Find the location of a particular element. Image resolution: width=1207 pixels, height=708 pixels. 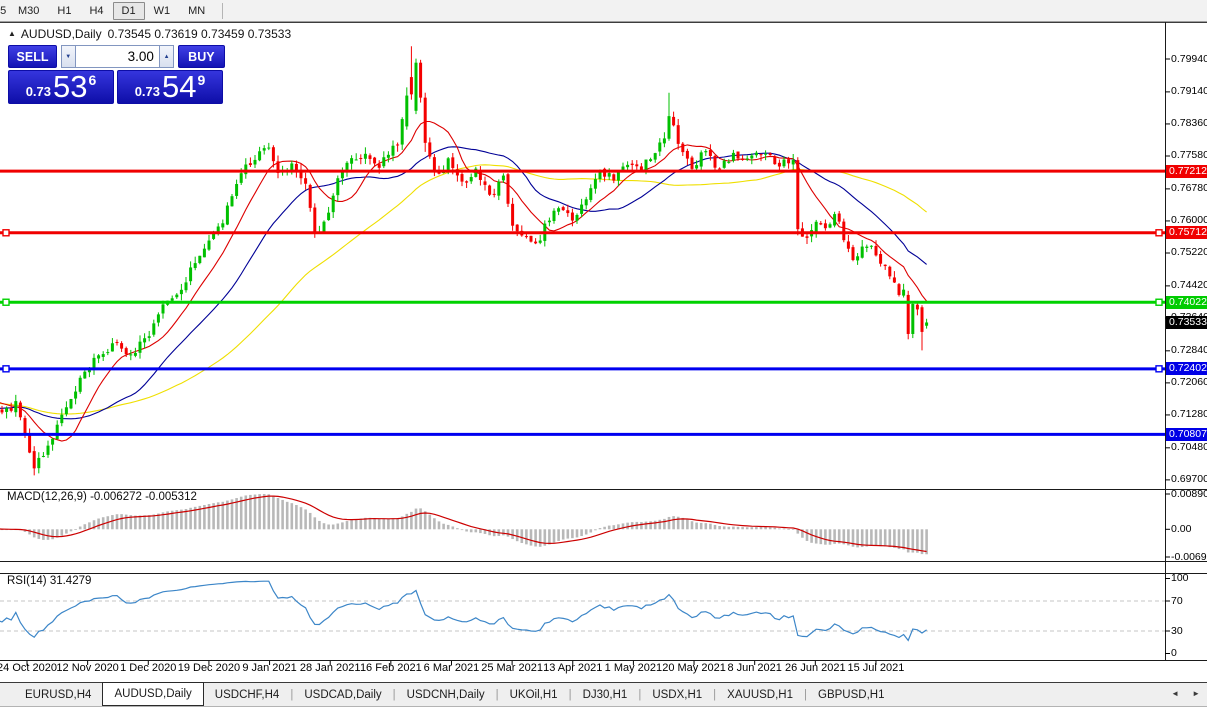

date-label: 13 Apr 2021 is located at coordinates (573, 668).